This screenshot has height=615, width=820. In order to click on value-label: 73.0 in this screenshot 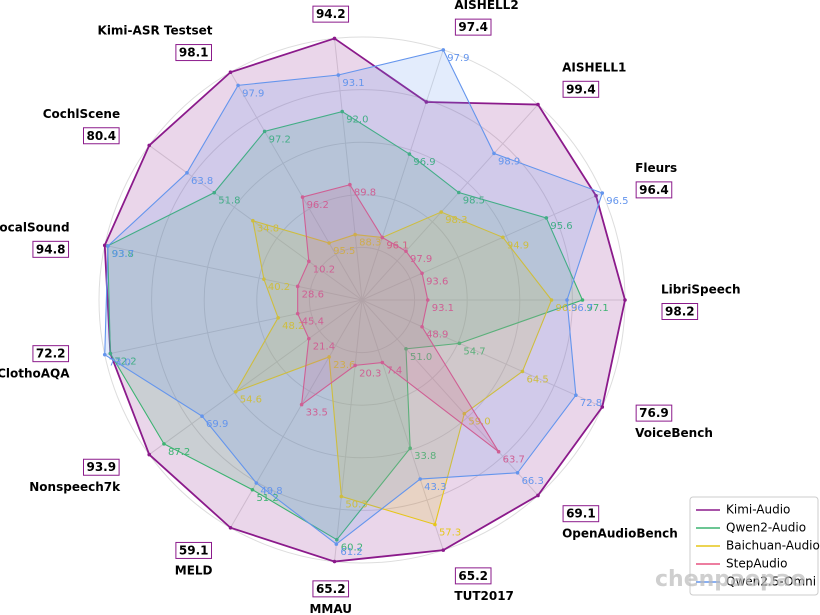, I will do `click(120, 363)`.